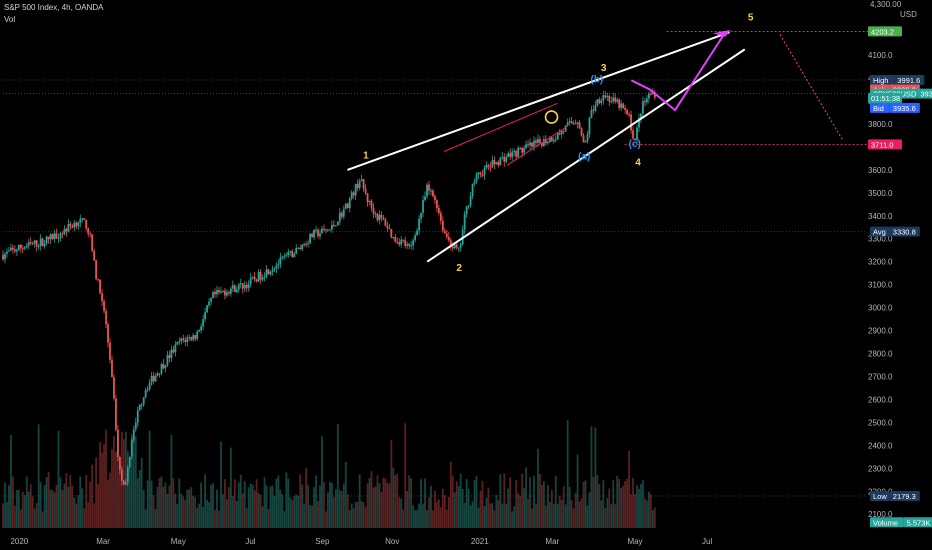  Describe the element at coordinates (638, 162) in the screenshot. I see `wave-label: 4` at that location.